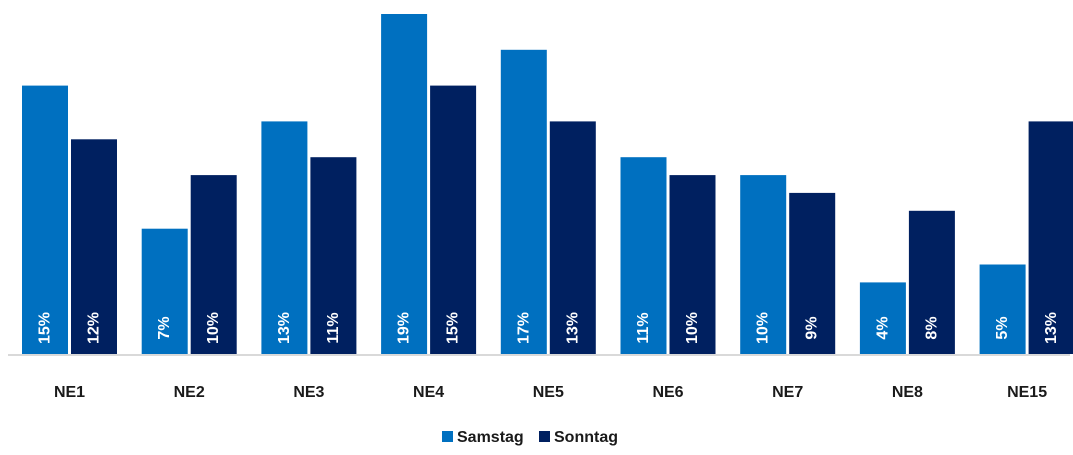 This screenshot has height=455, width=1073. I want to click on category-label-ne5: NE5, so click(548, 392).